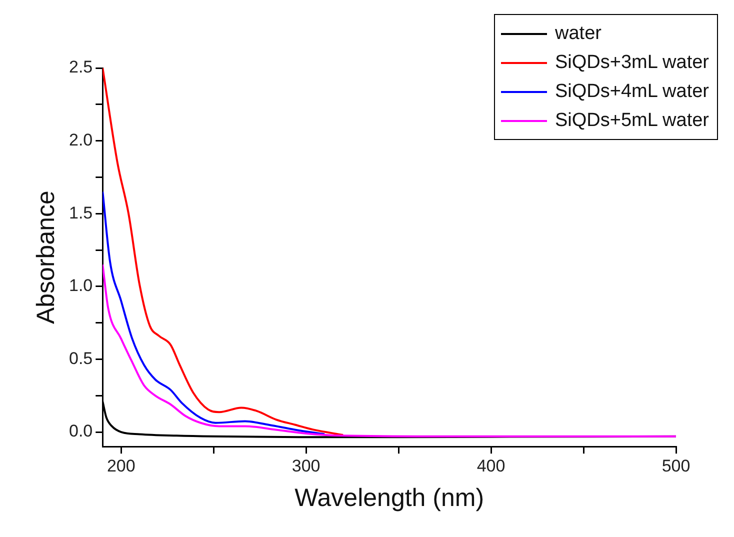  What do you see at coordinates (578, 33) in the screenshot?
I see `legend-label: water` at bounding box center [578, 33].